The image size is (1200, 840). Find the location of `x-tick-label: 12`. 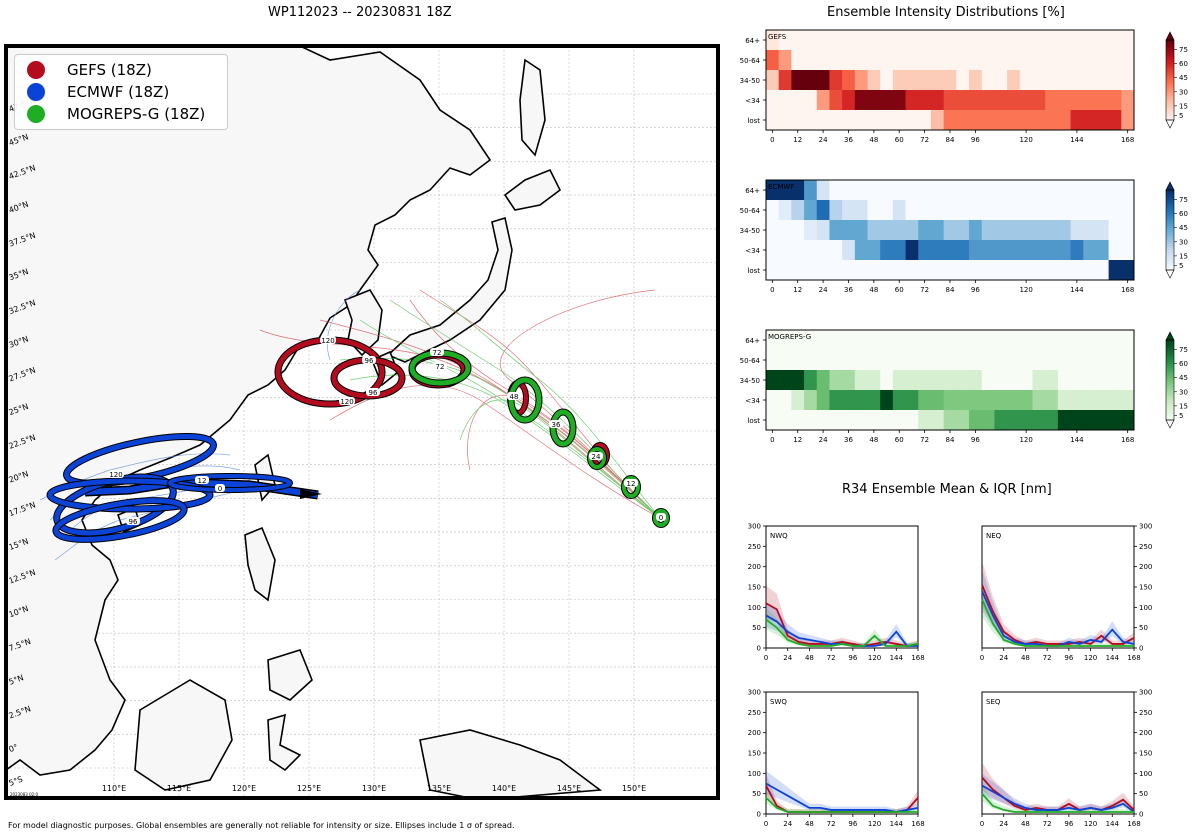

x-tick-label: 12 is located at coordinates (797, 440).